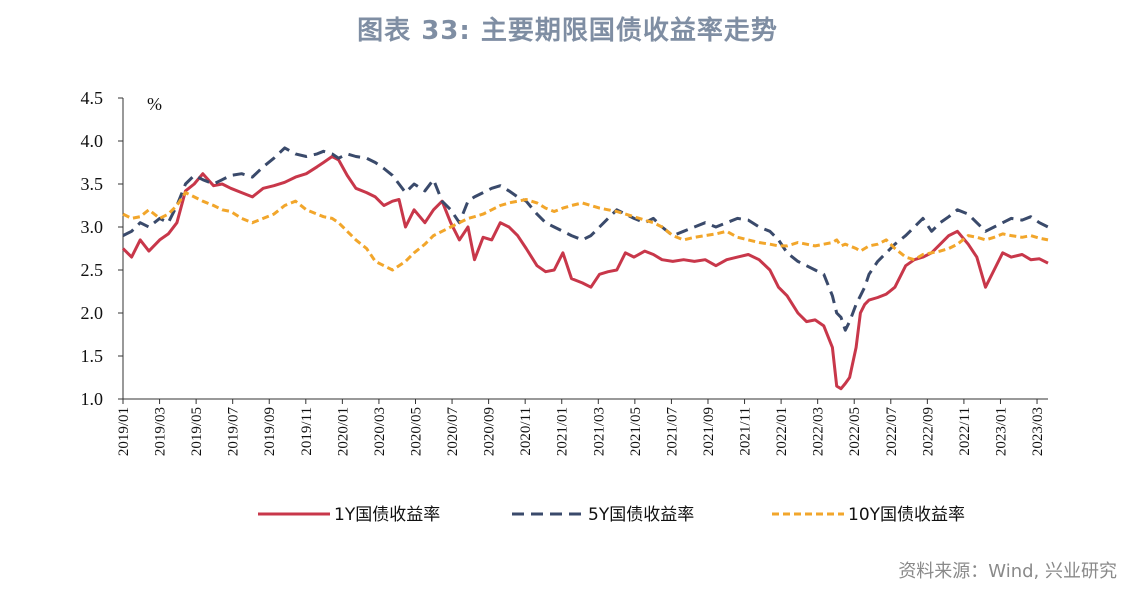  What do you see at coordinates (92, 98) in the screenshot?
I see `y-tick-label: 4.5` at bounding box center [92, 98].